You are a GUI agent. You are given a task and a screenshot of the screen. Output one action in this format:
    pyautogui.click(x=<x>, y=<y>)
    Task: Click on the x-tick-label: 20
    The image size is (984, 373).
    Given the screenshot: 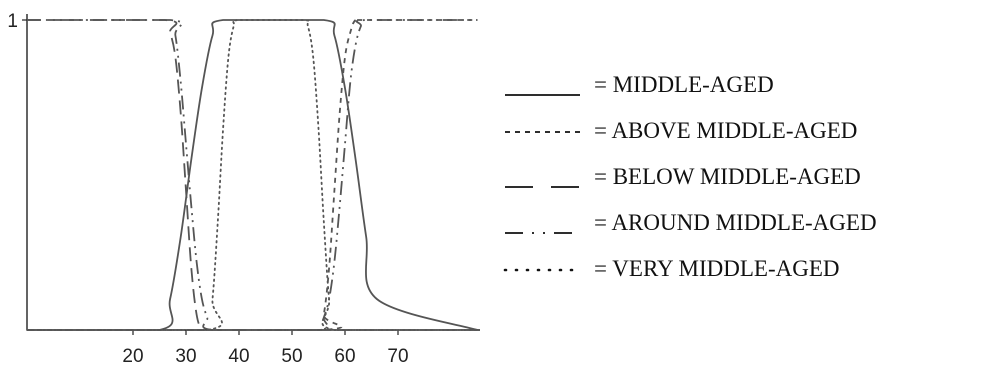 What is the action you would take?
    pyautogui.click(x=132, y=356)
    